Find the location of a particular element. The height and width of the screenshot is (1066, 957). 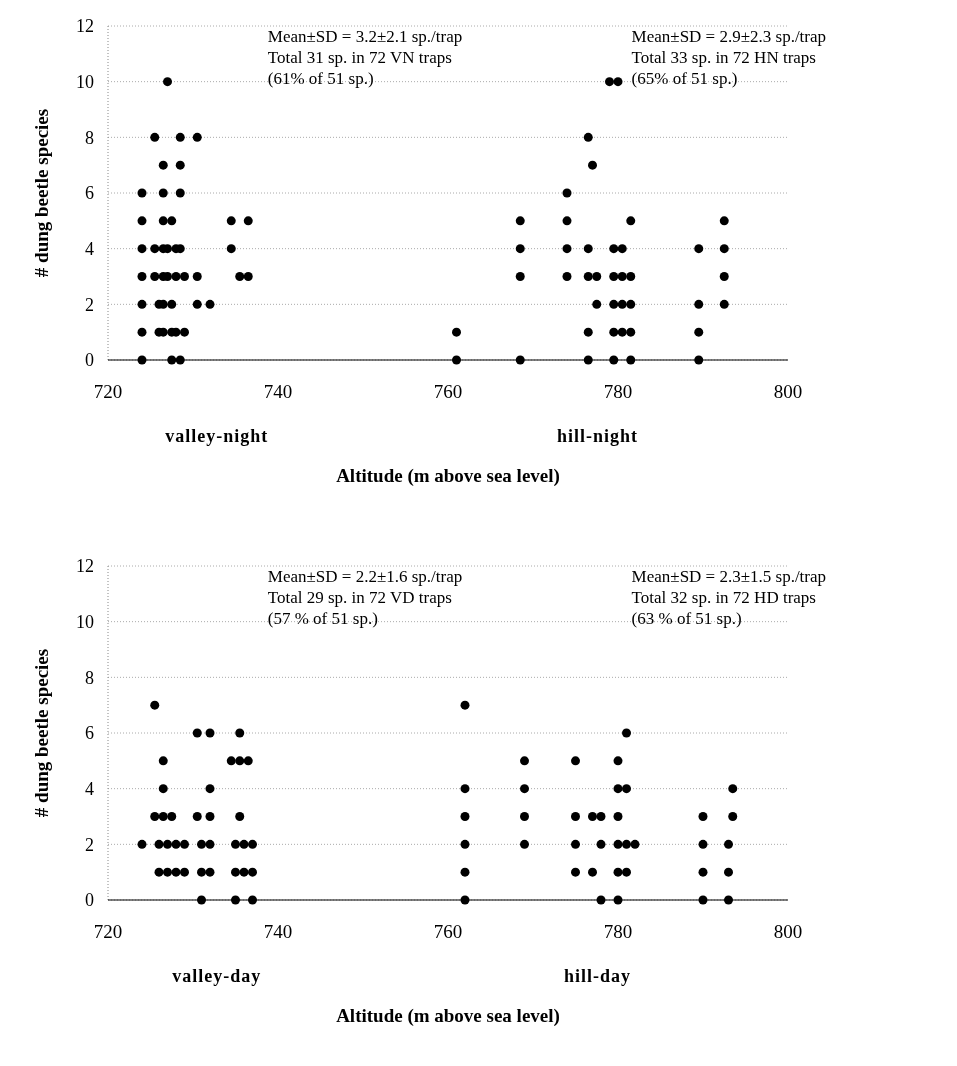

text: hill-day is located at coordinates (598, 976).